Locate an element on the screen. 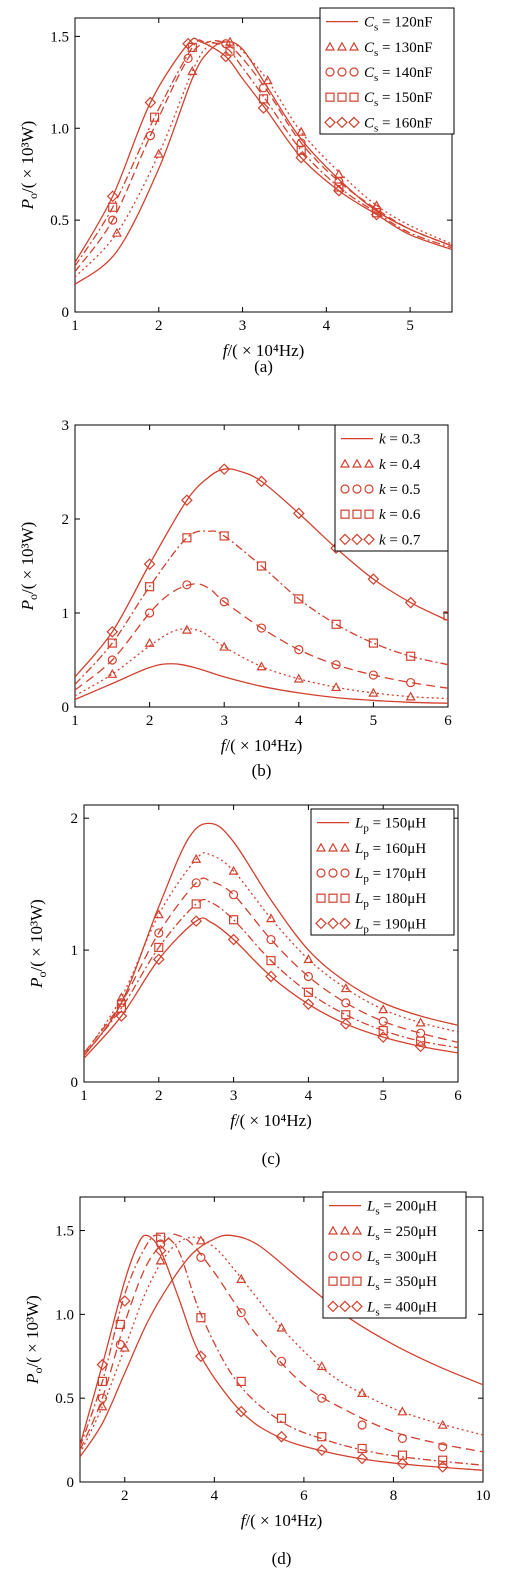 This screenshot has height=1574, width=529. legend-box-b is located at coordinates (391, 488).